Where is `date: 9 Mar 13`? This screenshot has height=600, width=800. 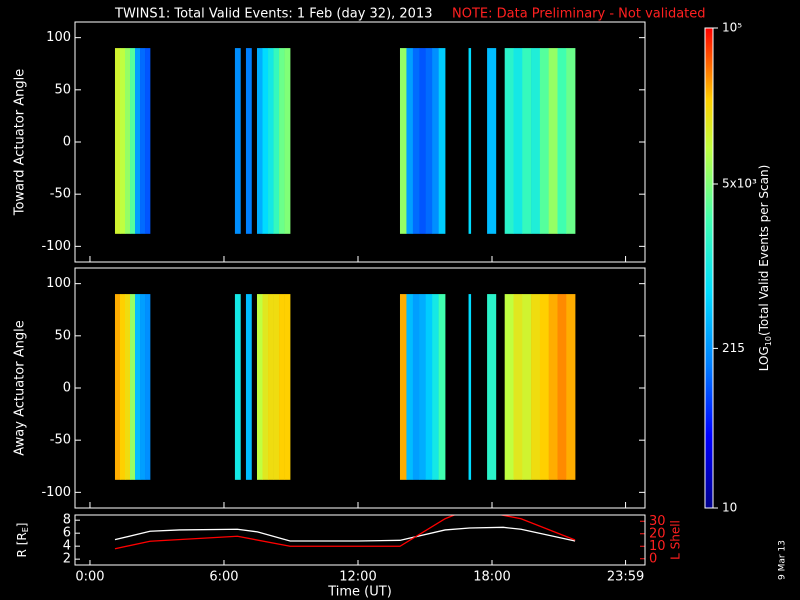 date: 9 Mar 13 is located at coordinates (783, 560).